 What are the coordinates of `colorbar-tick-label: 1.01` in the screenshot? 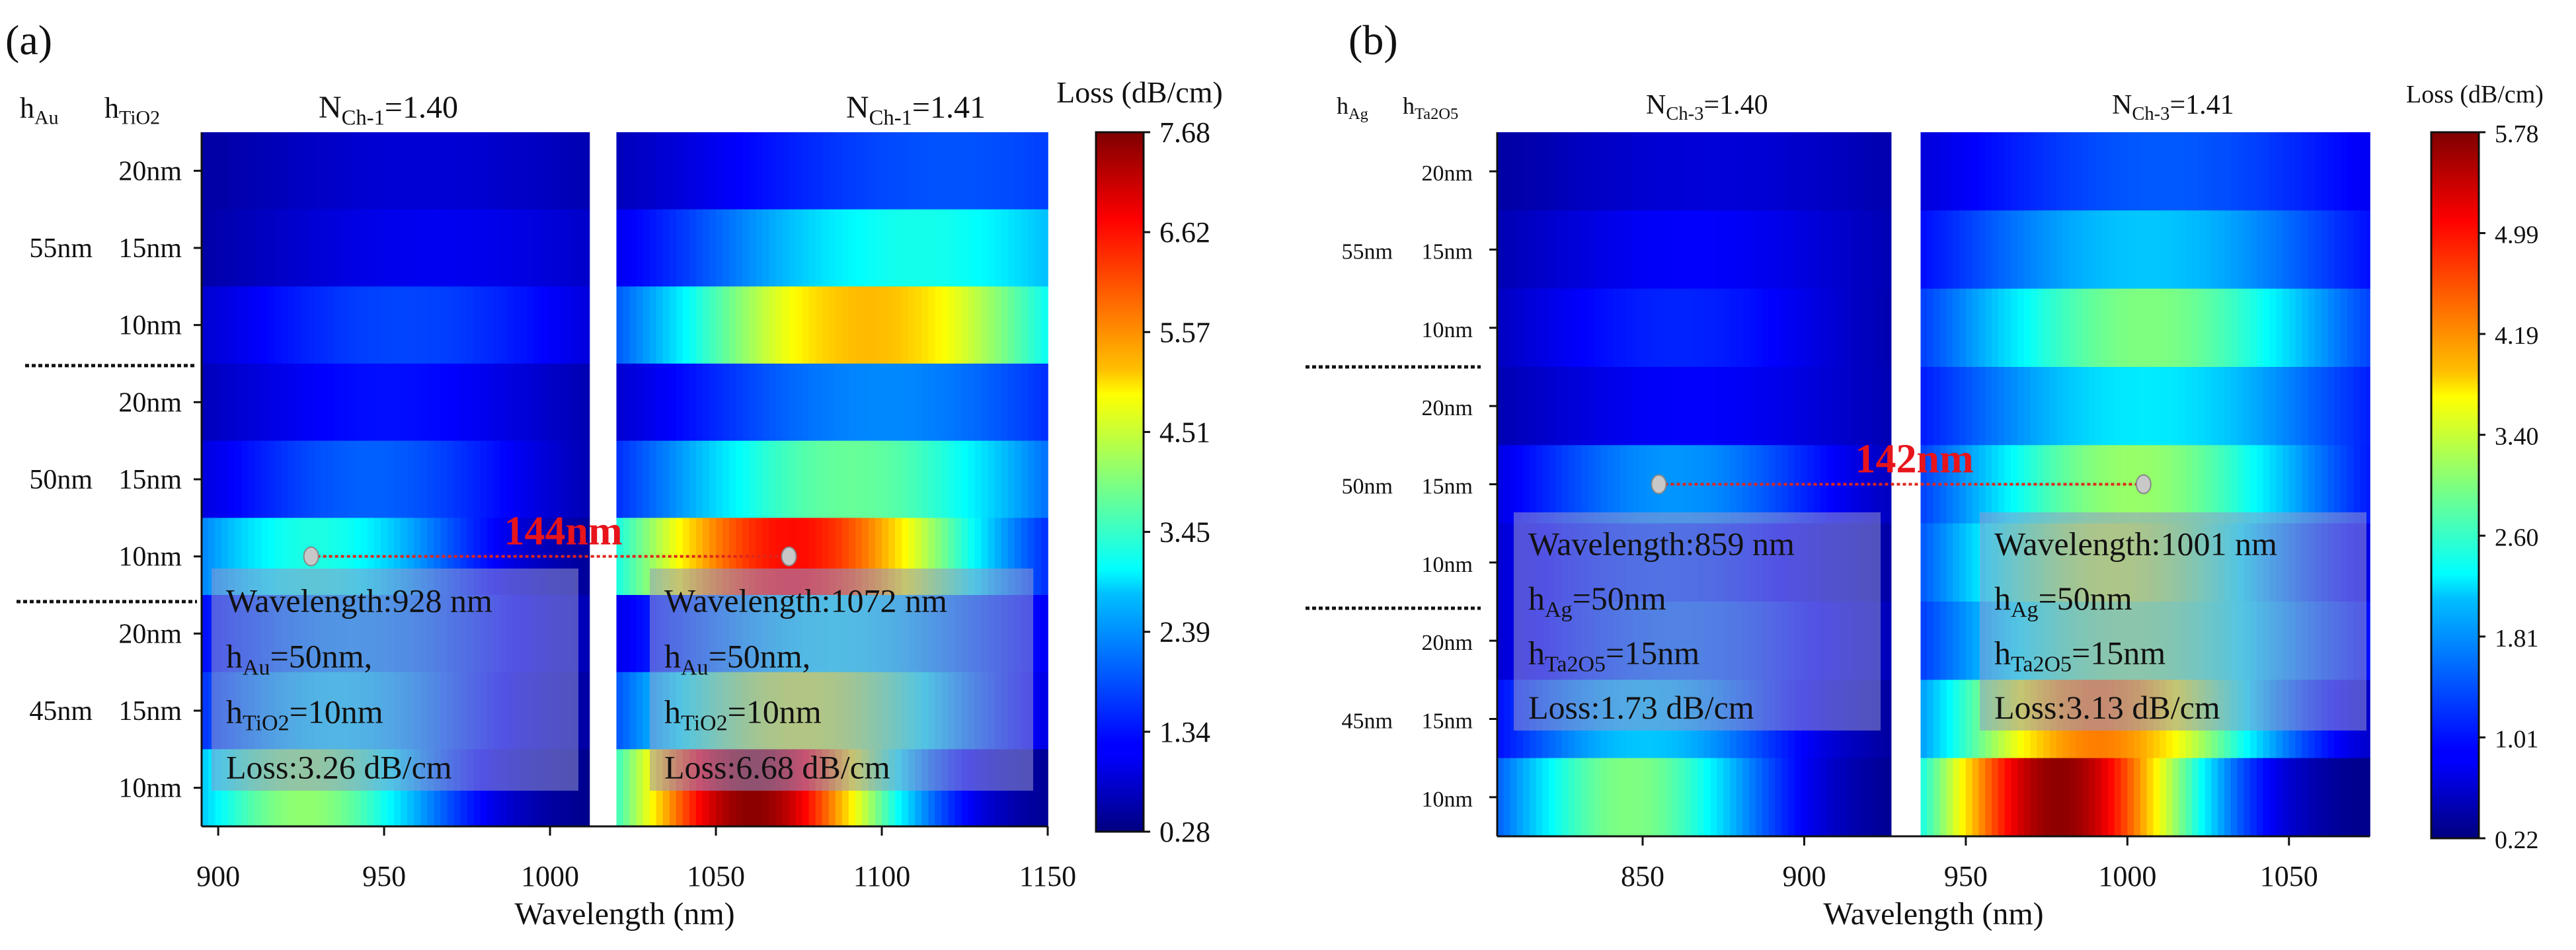 It's located at (2517, 739).